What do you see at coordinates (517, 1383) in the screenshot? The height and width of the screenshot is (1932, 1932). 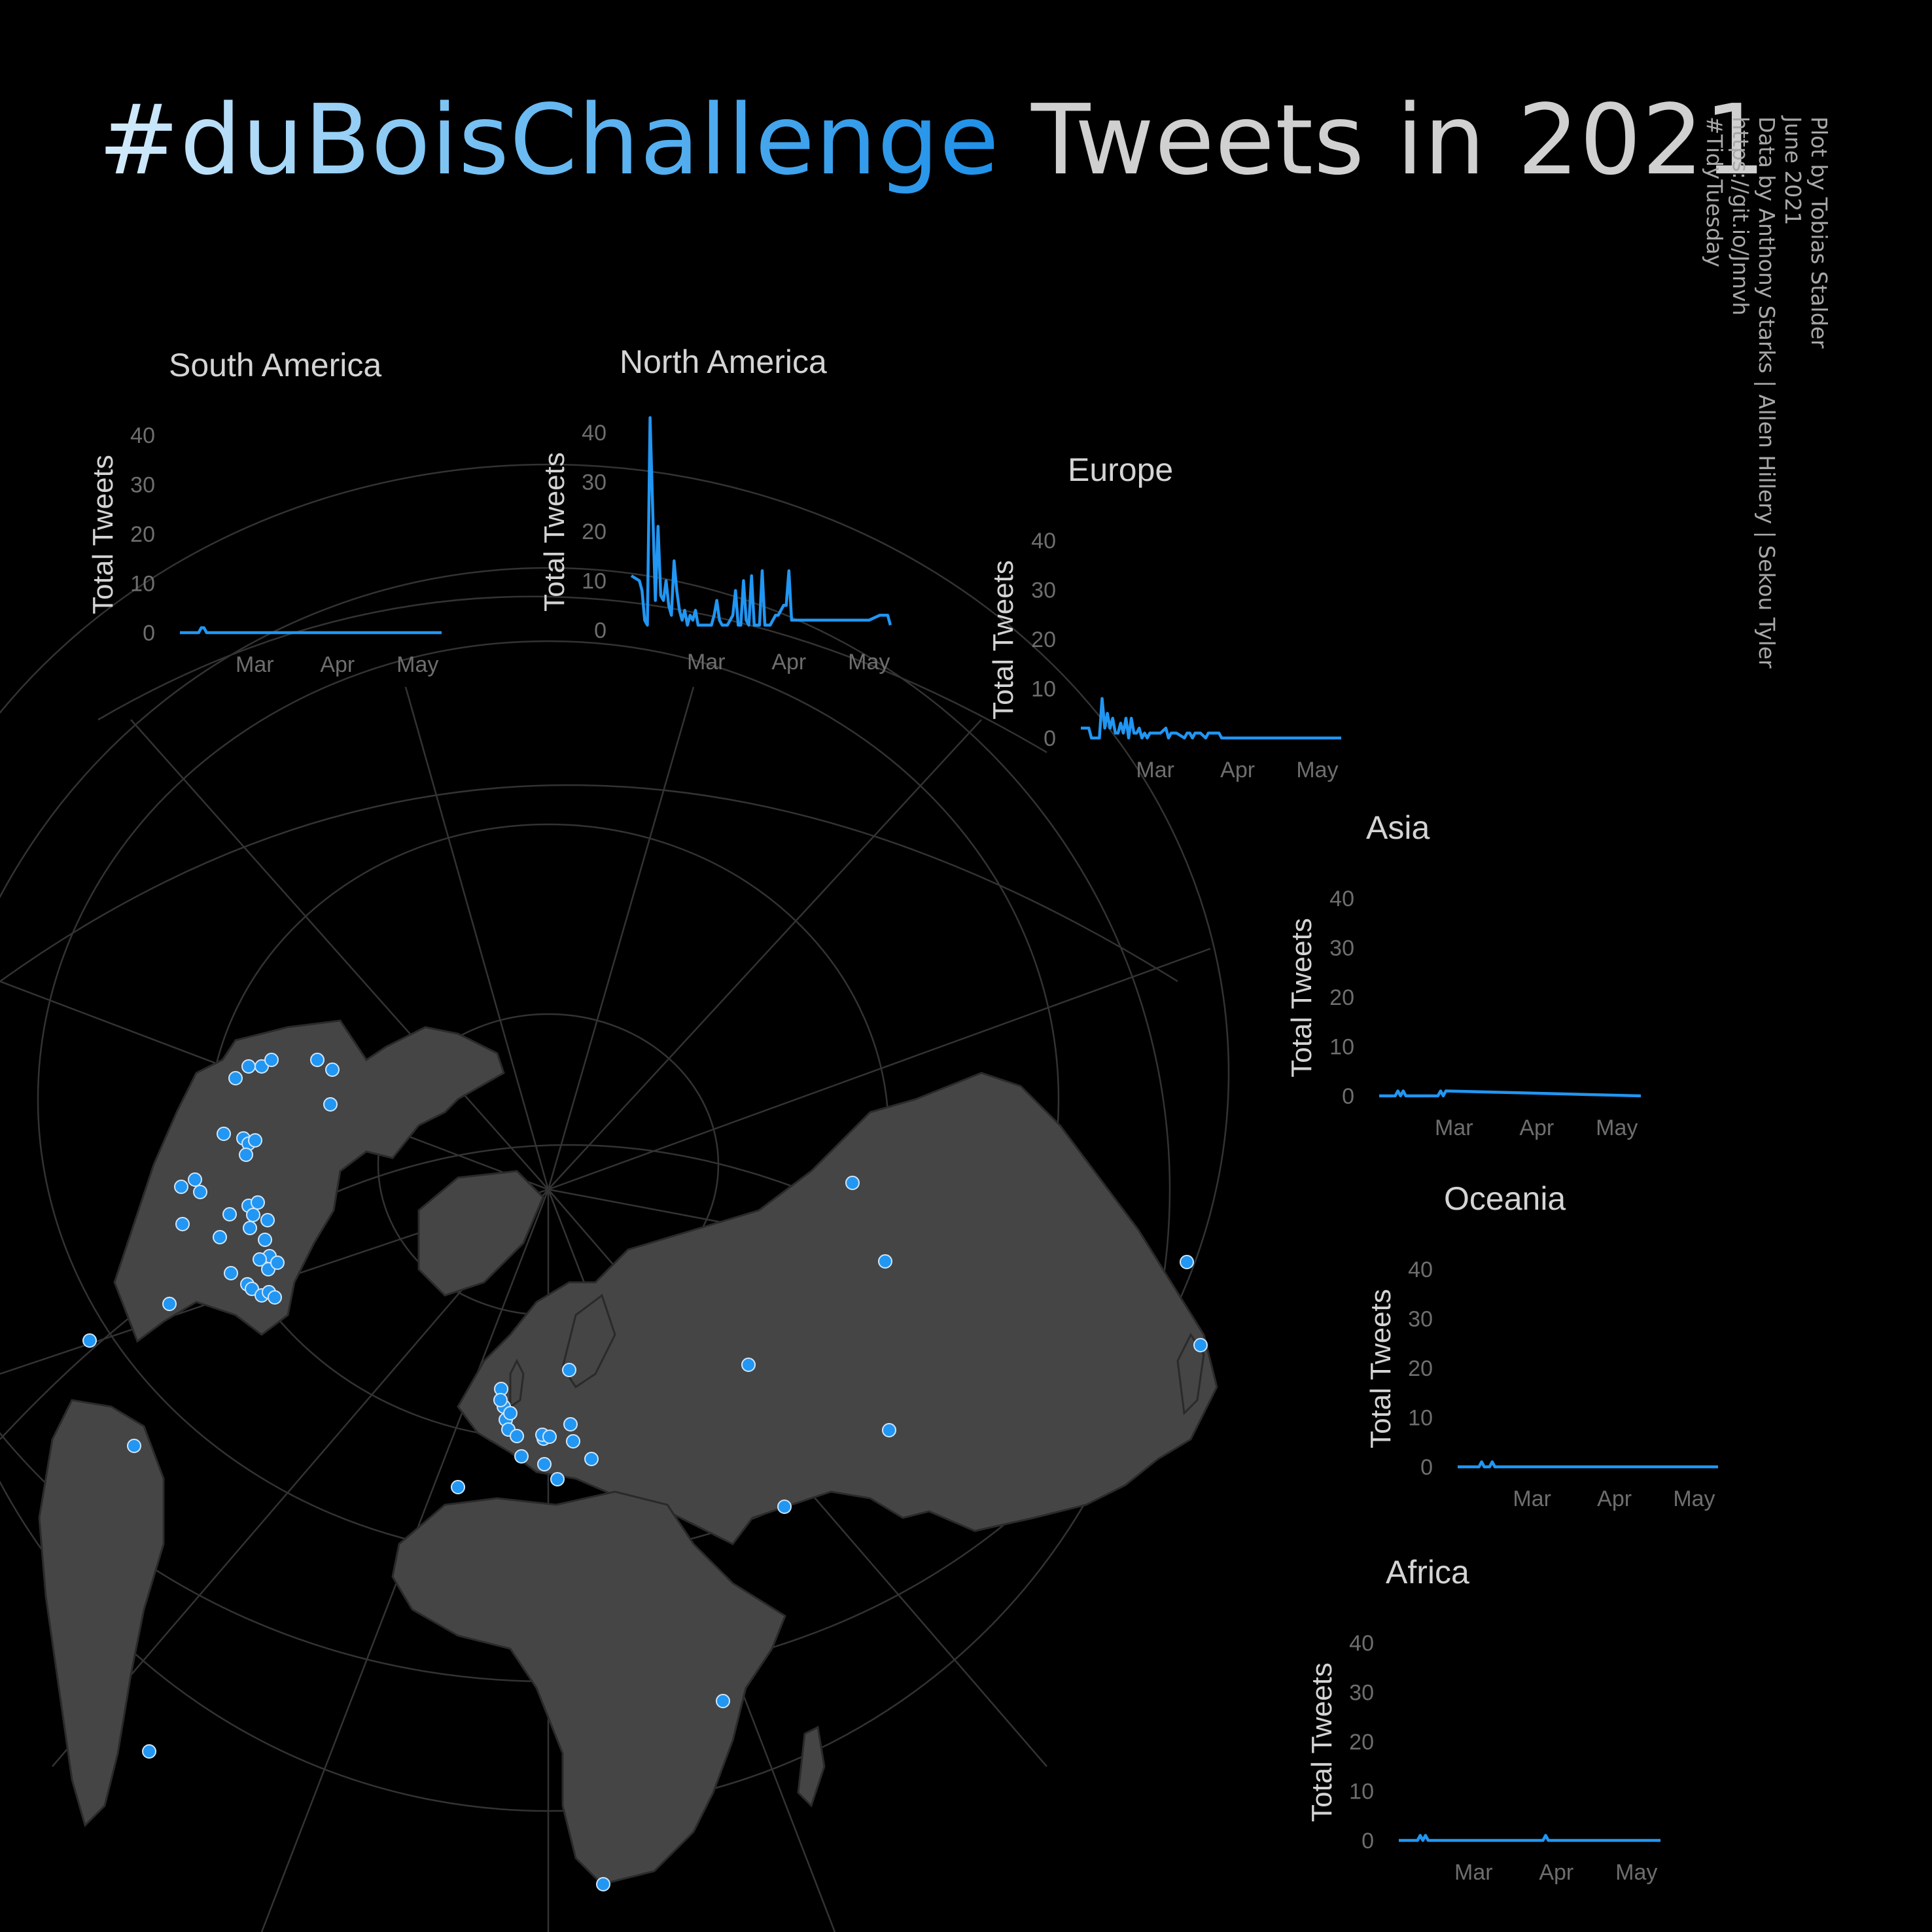 I see `uk-land` at bounding box center [517, 1383].